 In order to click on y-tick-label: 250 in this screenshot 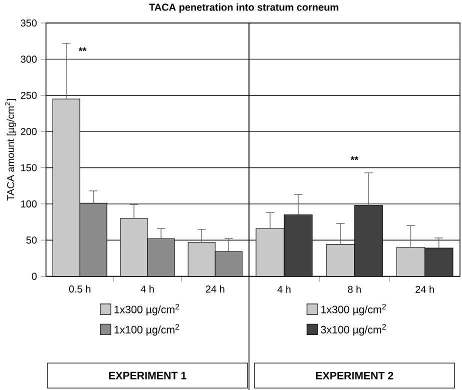, I will do `click(28, 95)`.